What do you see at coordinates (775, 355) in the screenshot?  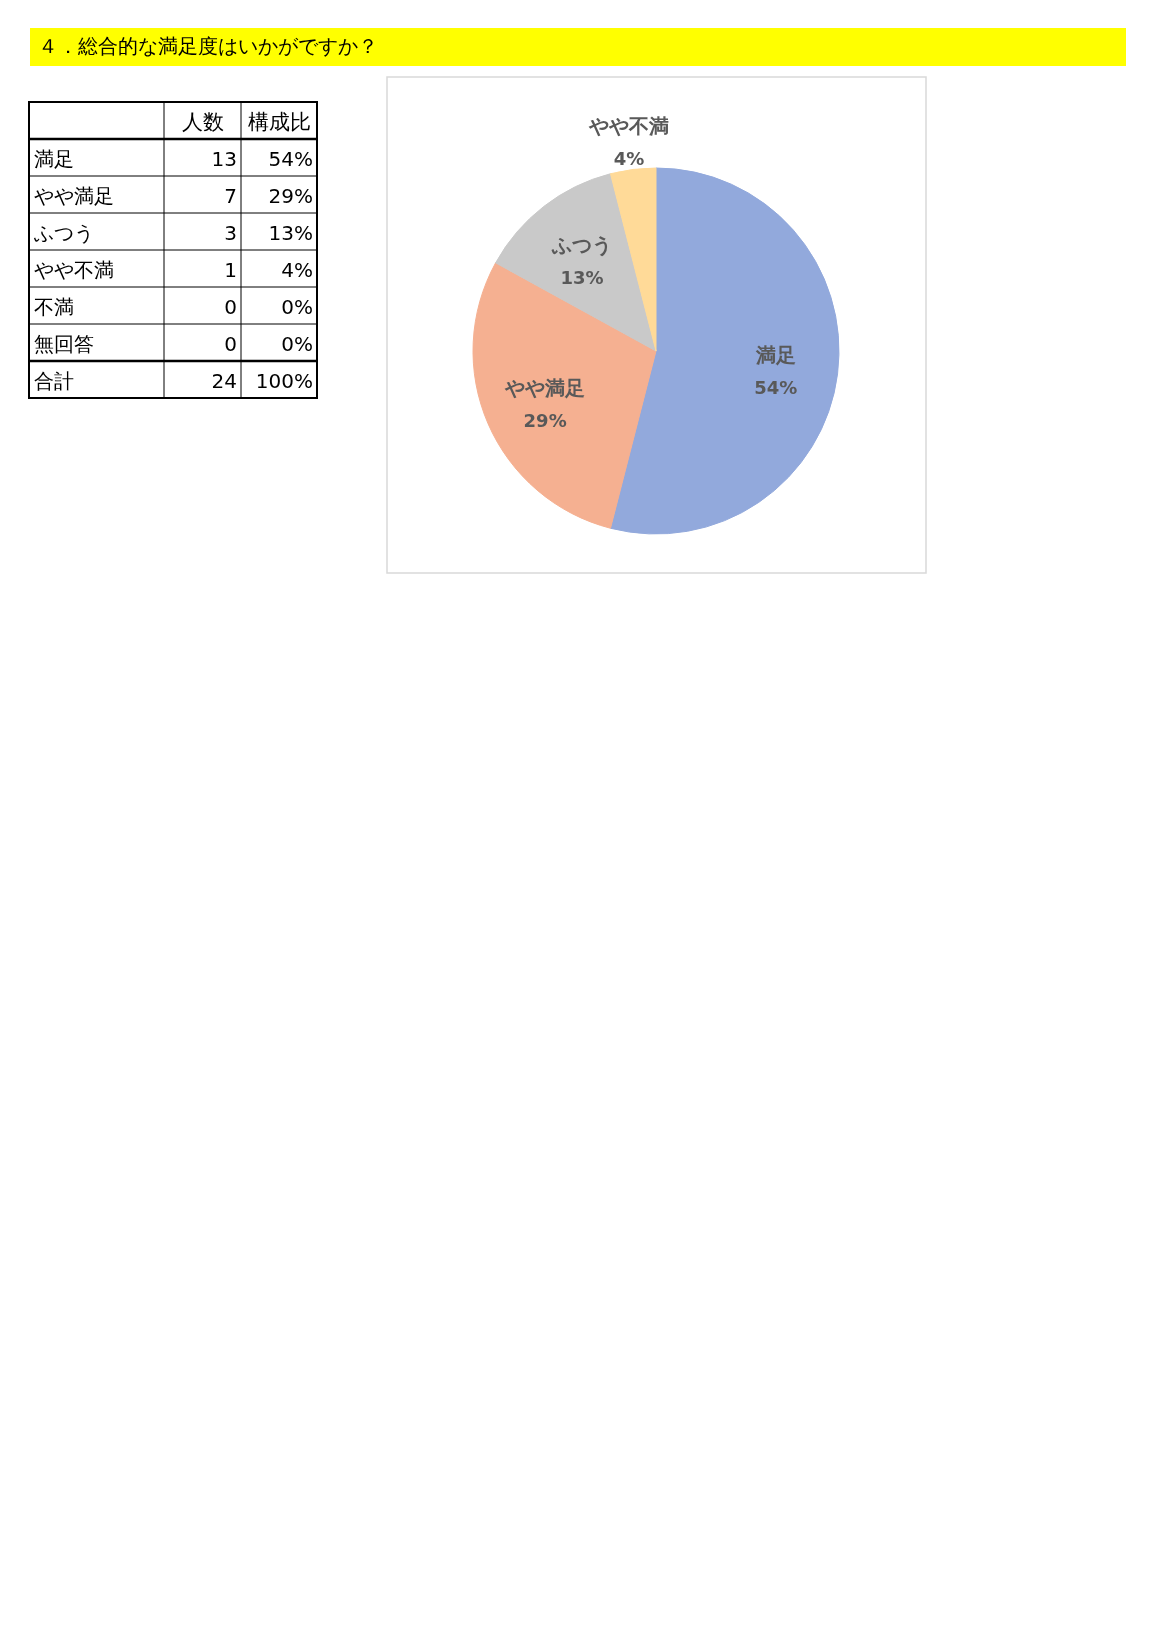 I see `slice-label: 満足` at bounding box center [775, 355].